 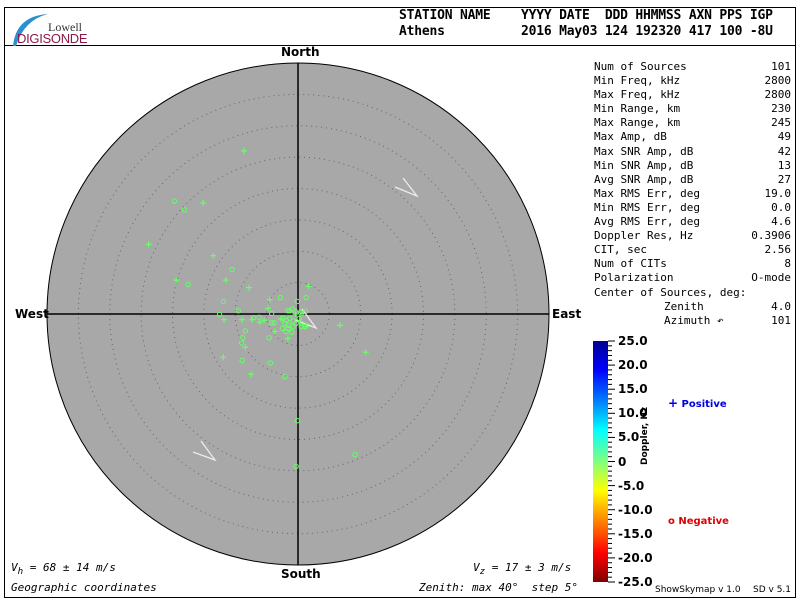 I want to click on stat-row: Avg SNR Amp, dB 27, so click(x=692, y=180).